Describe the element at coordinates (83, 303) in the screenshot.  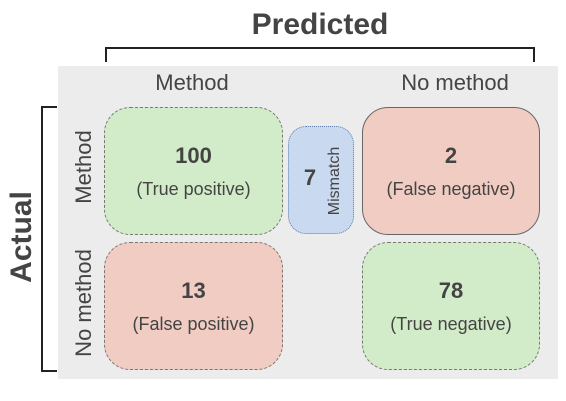
I see `row-header-no-method: No method` at that location.